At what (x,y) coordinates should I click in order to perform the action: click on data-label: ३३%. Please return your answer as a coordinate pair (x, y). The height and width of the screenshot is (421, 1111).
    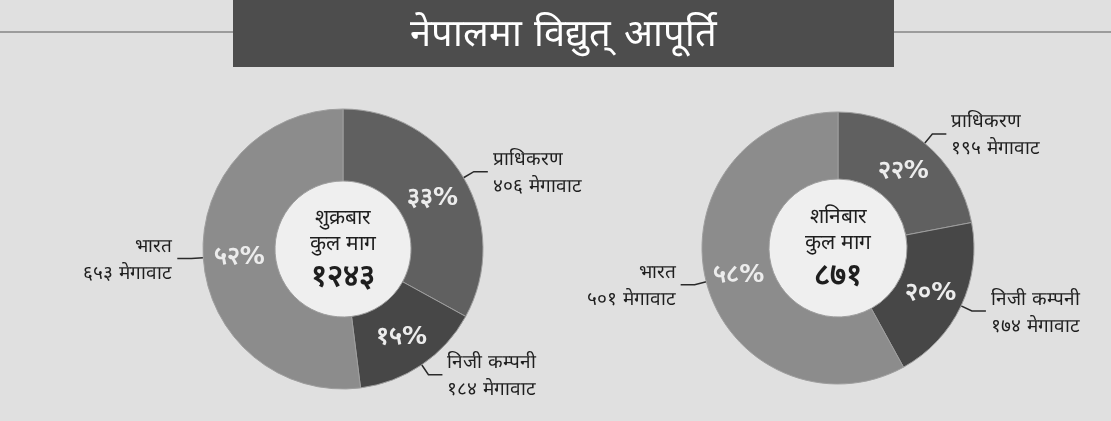
    Looking at the image, I should click on (432, 196).